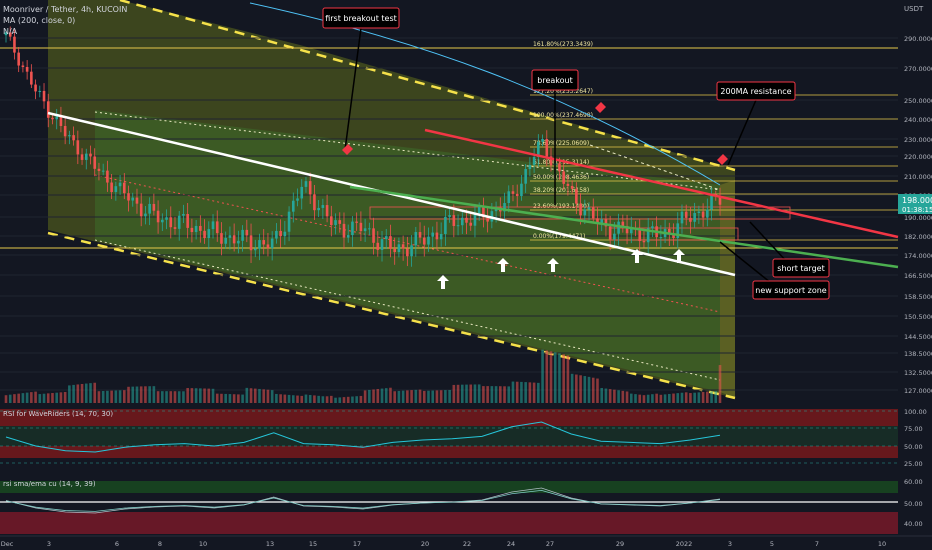 This screenshot has width=932, height=550. What do you see at coordinates (756, 91) in the screenshot?
I see `callout-box` at bounding box center [756, 91].